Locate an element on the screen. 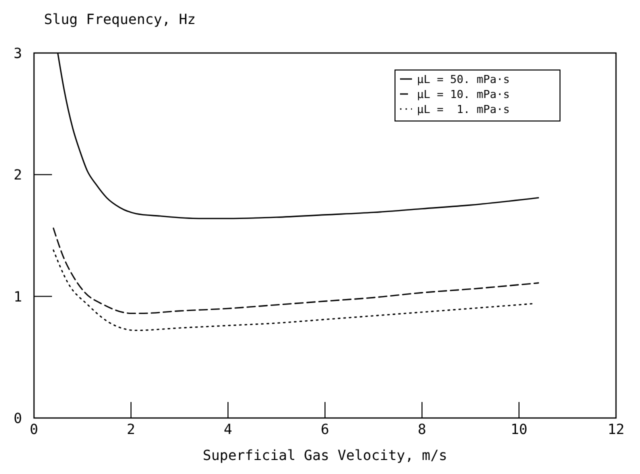 Image resolution: width=640 pixels, height=474 pixels. legend-label: μL = 50. mPa·s is located at coordinates (463, 79).